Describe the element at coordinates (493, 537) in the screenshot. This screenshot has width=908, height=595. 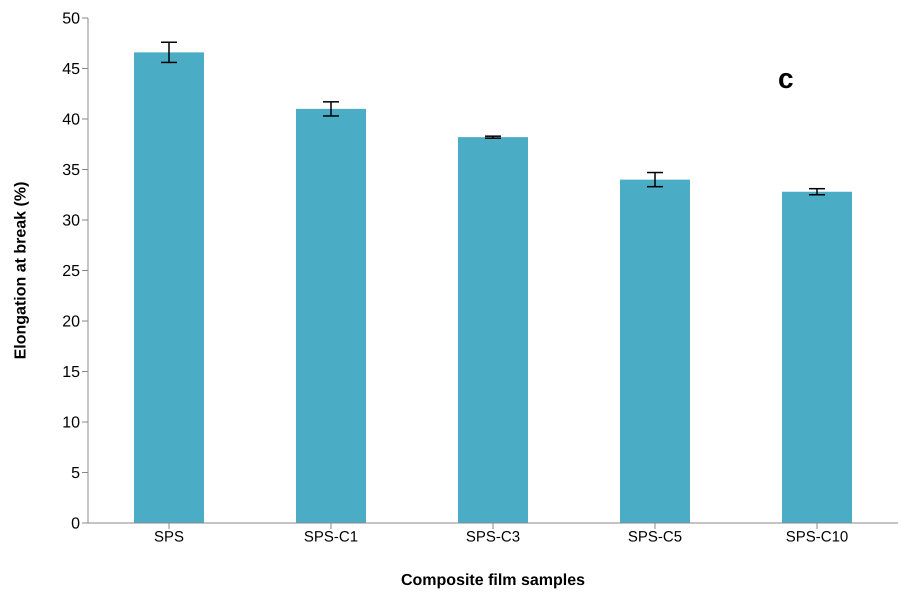
I see `x-tick-label: SPS-C3` at that location.